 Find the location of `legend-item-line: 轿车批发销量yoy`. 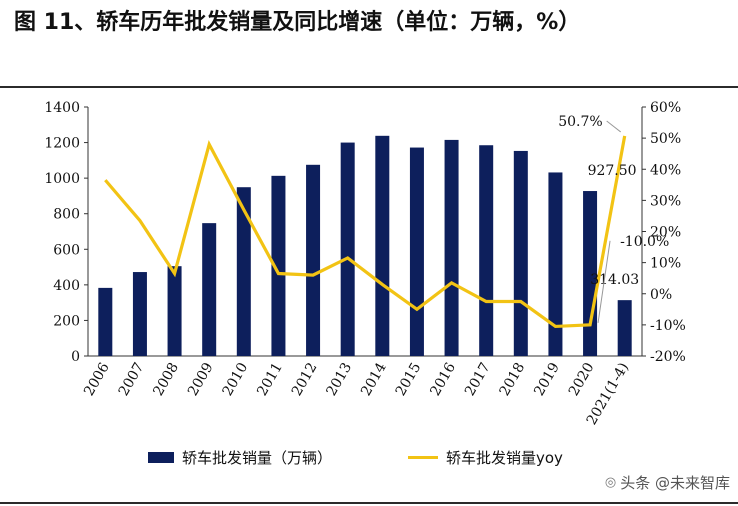

legend-item-line: 轿车批发销量yoy is located at coordinates (485, 457).